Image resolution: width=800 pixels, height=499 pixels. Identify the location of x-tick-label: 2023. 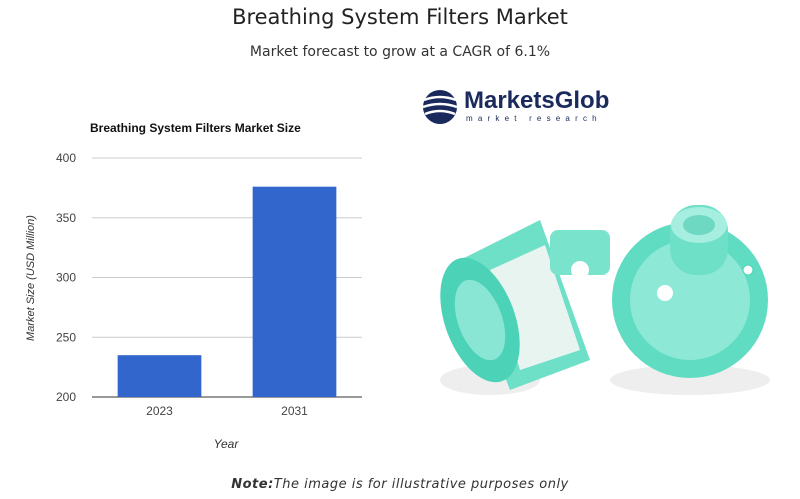
(159, 411).